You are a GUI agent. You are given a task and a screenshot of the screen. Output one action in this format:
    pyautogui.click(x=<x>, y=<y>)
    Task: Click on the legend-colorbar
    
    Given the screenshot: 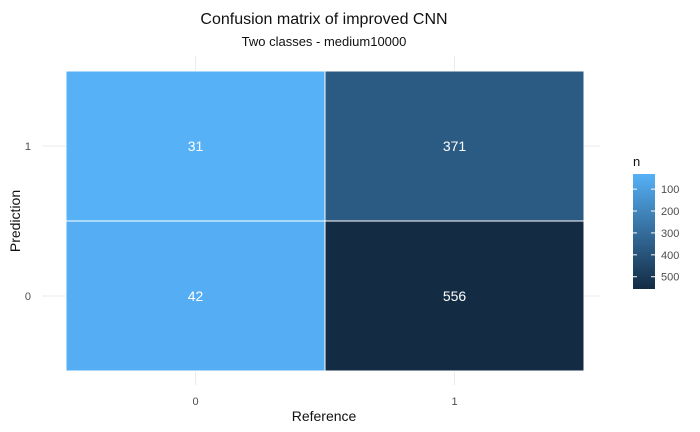 What is the action you would take?
    pyautogui.click(x=644, y=231)
    